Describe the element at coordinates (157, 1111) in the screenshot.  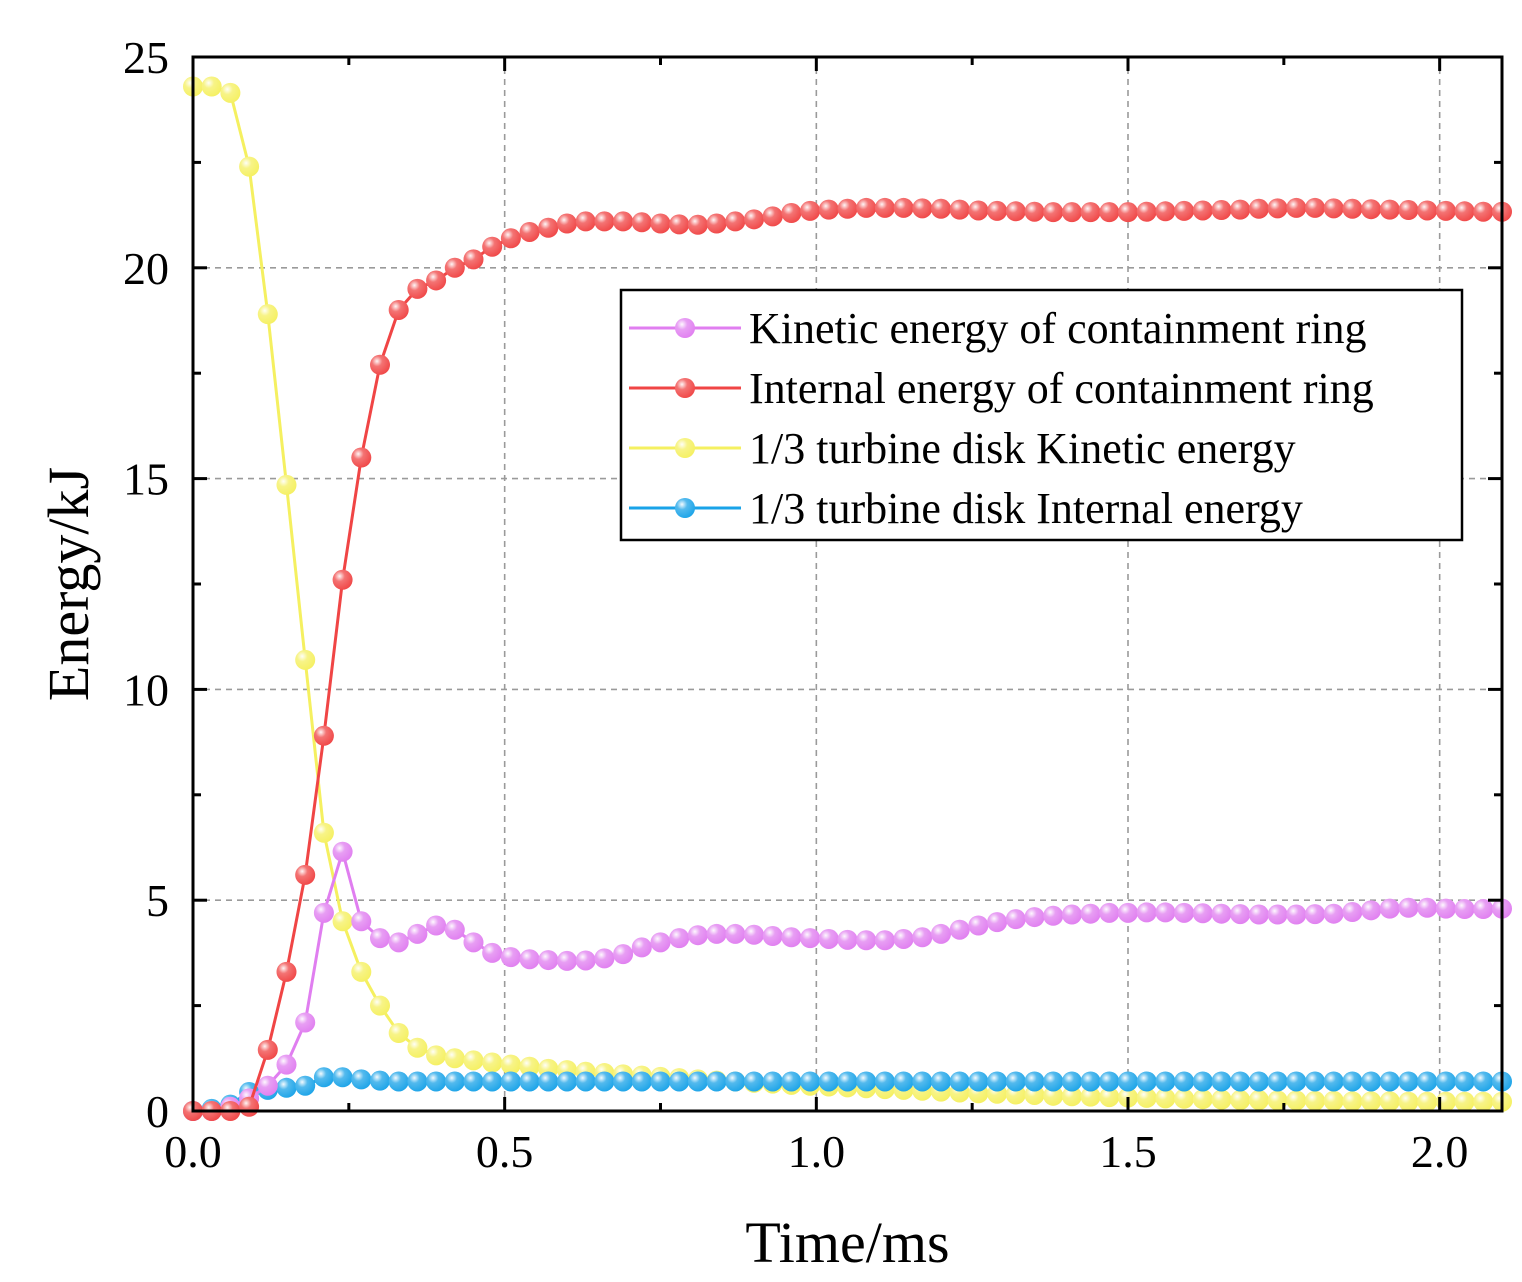
I see `y-tick-label: 0` at that location.